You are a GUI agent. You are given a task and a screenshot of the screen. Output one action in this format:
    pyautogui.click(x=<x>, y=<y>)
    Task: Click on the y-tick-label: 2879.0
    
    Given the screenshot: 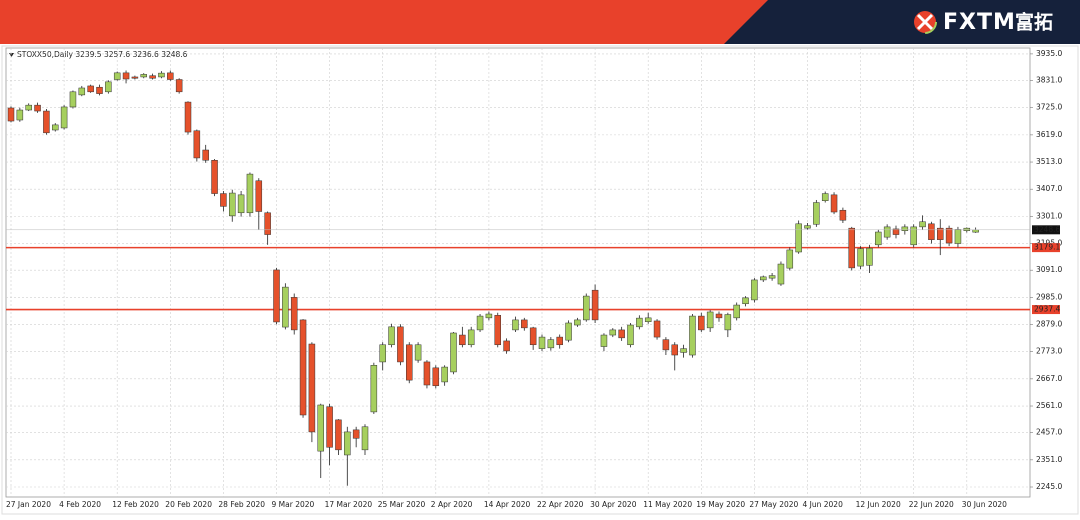 What is the action you would take?
    pyautogui.click(x=1049, y=324)
    